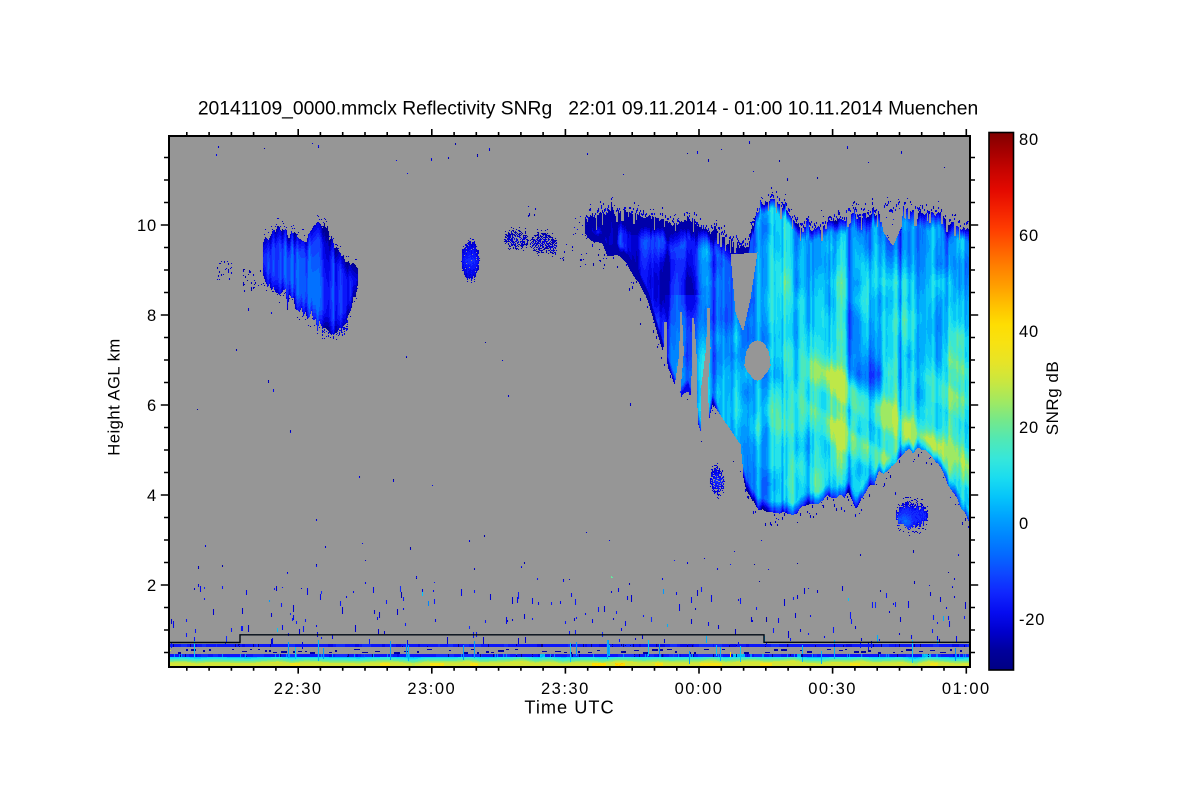 The width and height of the screenshot is (1200, 800). Describe the element at coordinates (565, 689) in the screenshot. I see `svg-text: 23:30` at that location.